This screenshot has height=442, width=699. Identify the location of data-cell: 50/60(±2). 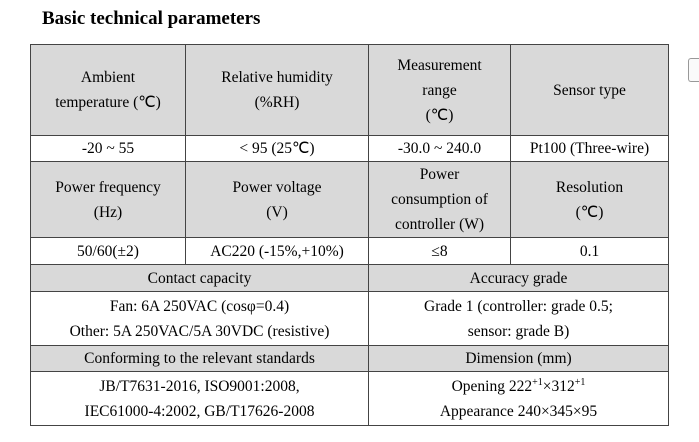
(108, 251).